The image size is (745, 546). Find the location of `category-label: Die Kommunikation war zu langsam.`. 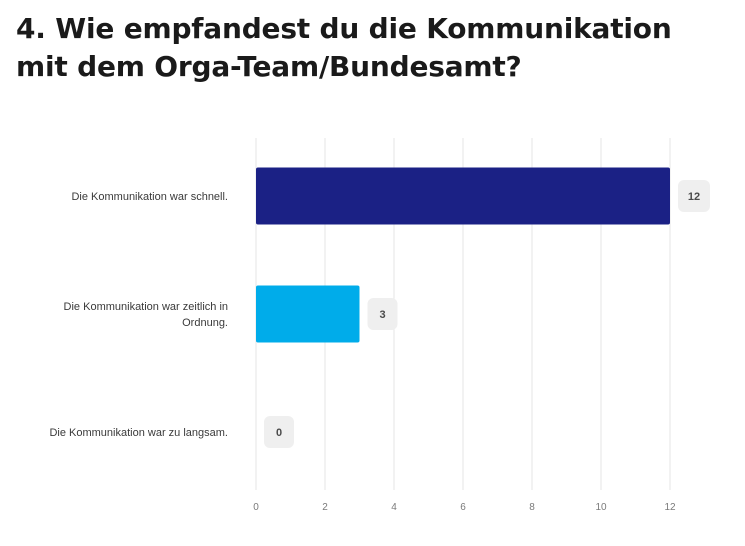

category-label: Die Kommunikation war zu langsam. is located at coordinates (138, 433).